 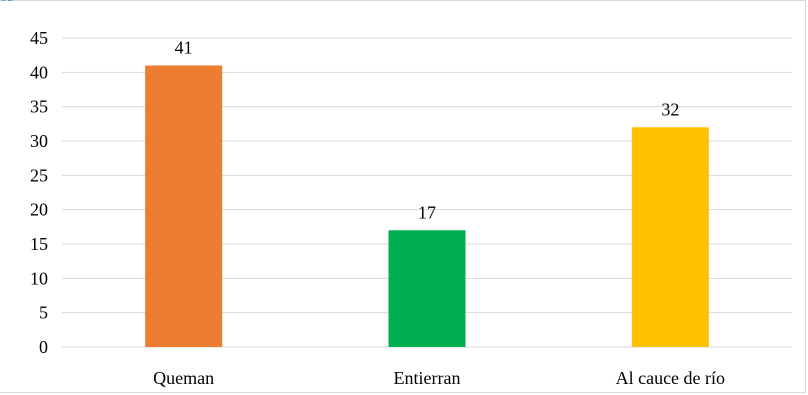 I want to click on data-label: 17, so click(x=427, y=212).